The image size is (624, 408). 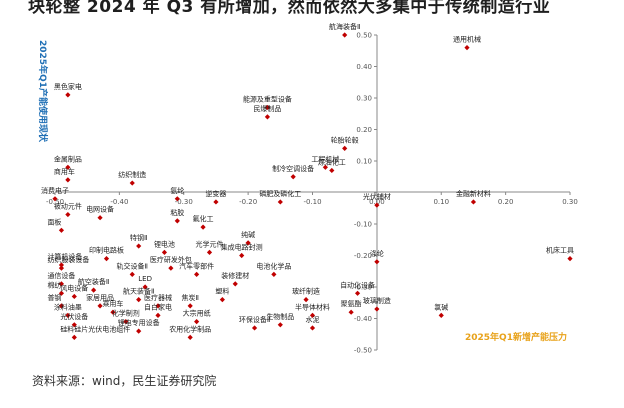 What do you see at coordinates (377, 253) in the screenshot?
I see `point-label: 涤纶` at bounding box center [377, 253].